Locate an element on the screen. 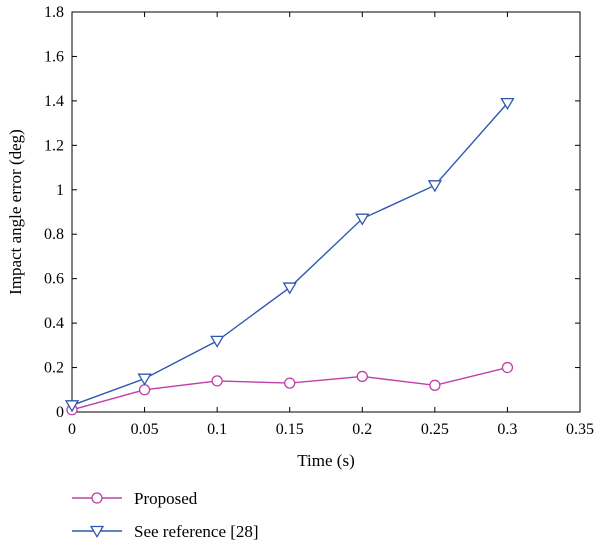 Image resolution: width=600 pixels, height=546 pixels. x-tick-label: 0.1 is located at coordinates (217, 429).